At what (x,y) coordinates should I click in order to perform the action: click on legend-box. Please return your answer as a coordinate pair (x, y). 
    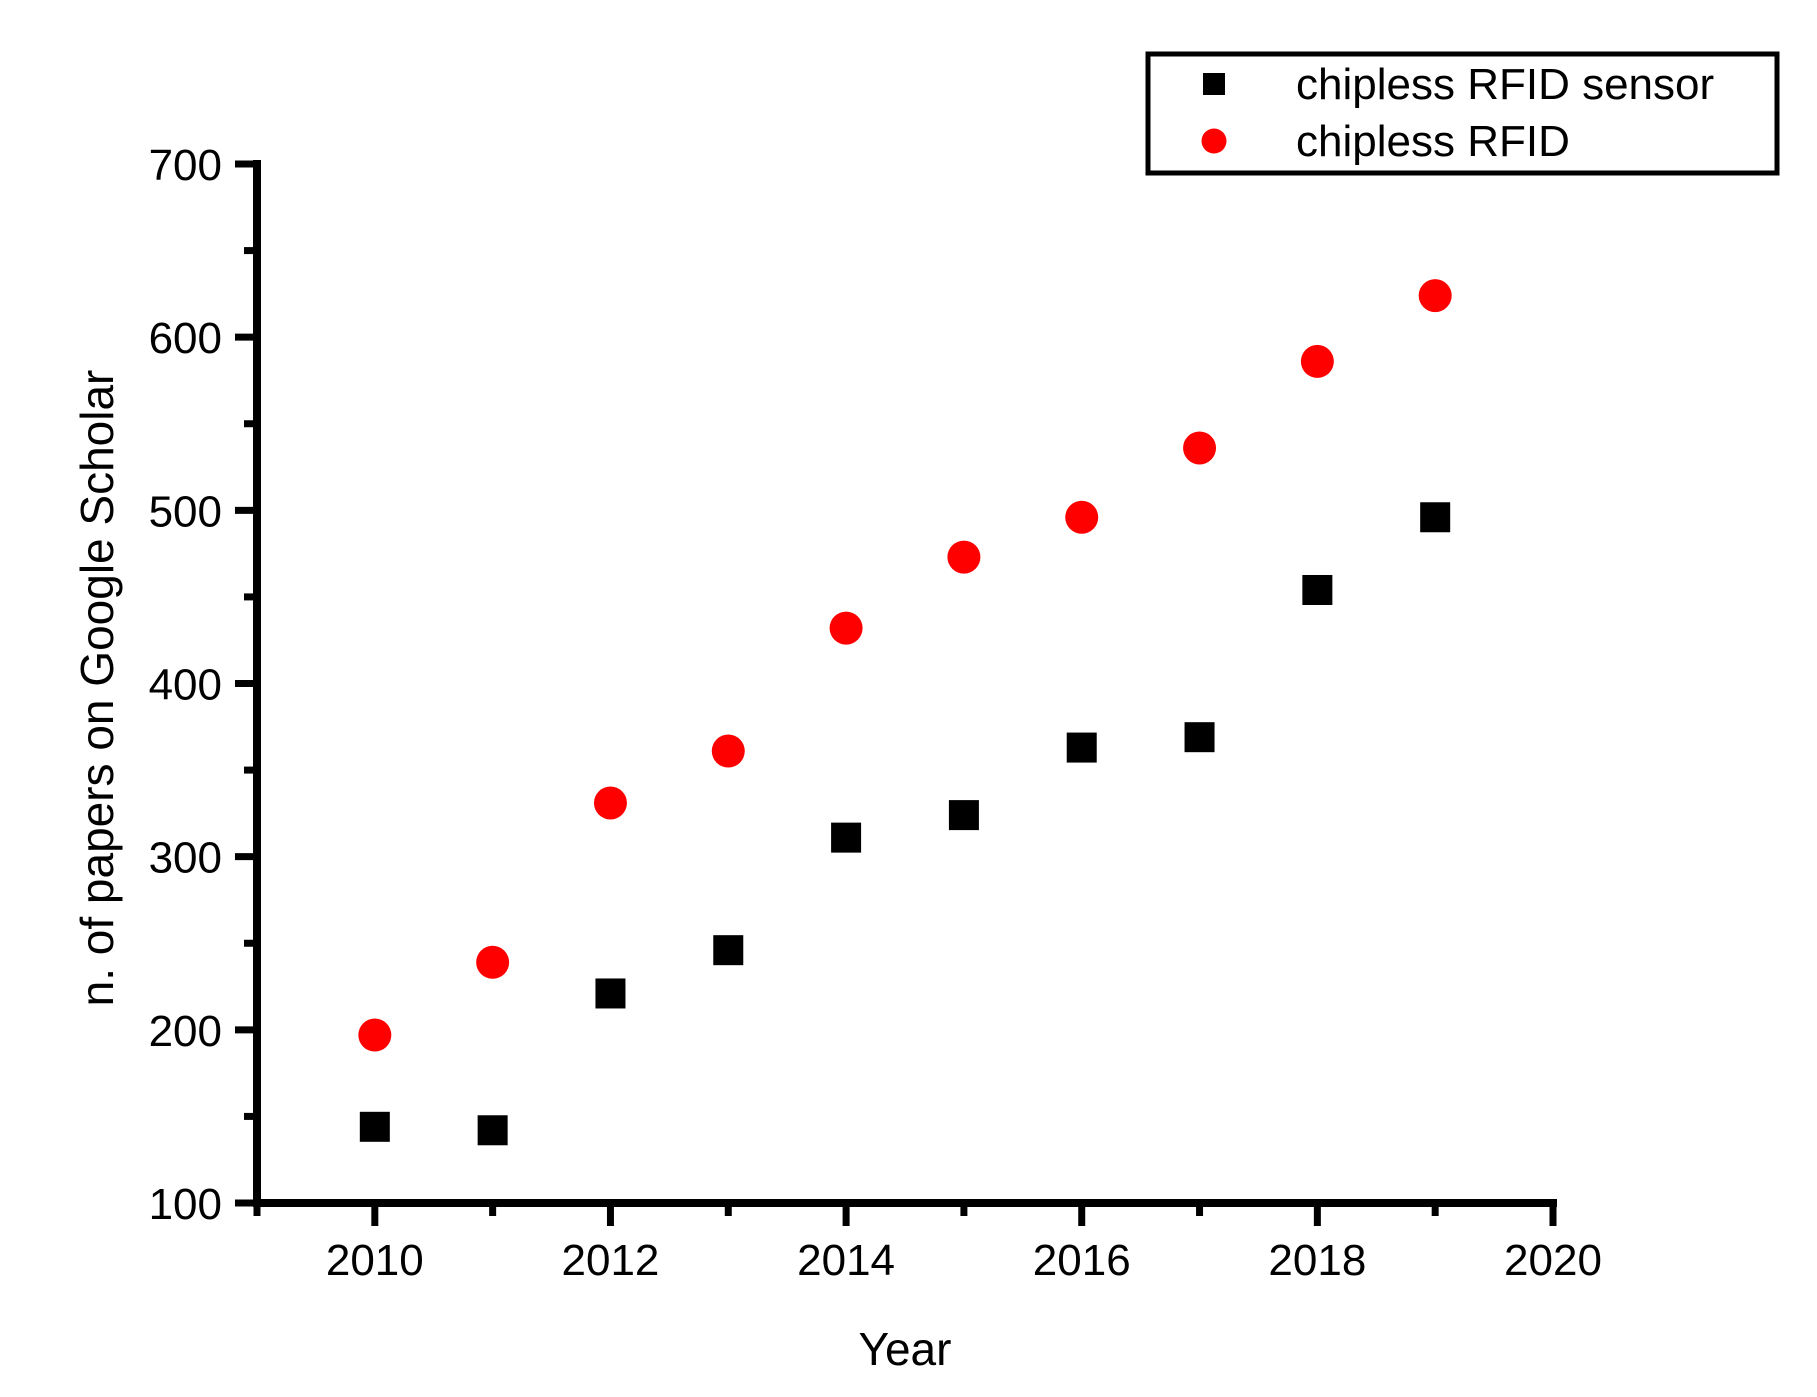
    Looking at the image, I should click on (1462, 113).